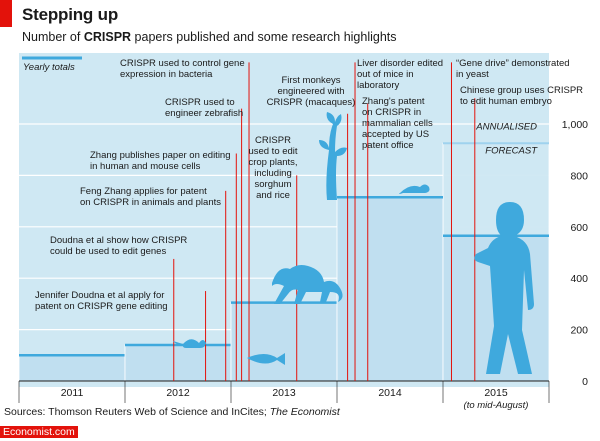  What do you see at coordinates (108, 251) in the screenshot?
I see `milestone-label: could be used to edit genes` at bounding box center [108, 251].